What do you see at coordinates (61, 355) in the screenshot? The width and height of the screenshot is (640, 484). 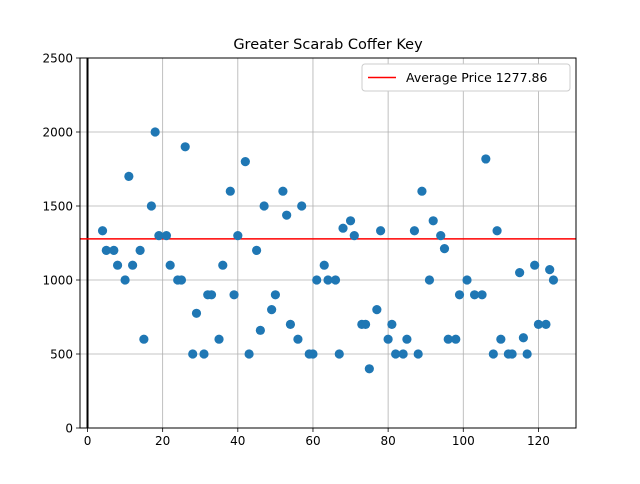 I see `y-tick-label: 500` at bounding box center [61, 355].